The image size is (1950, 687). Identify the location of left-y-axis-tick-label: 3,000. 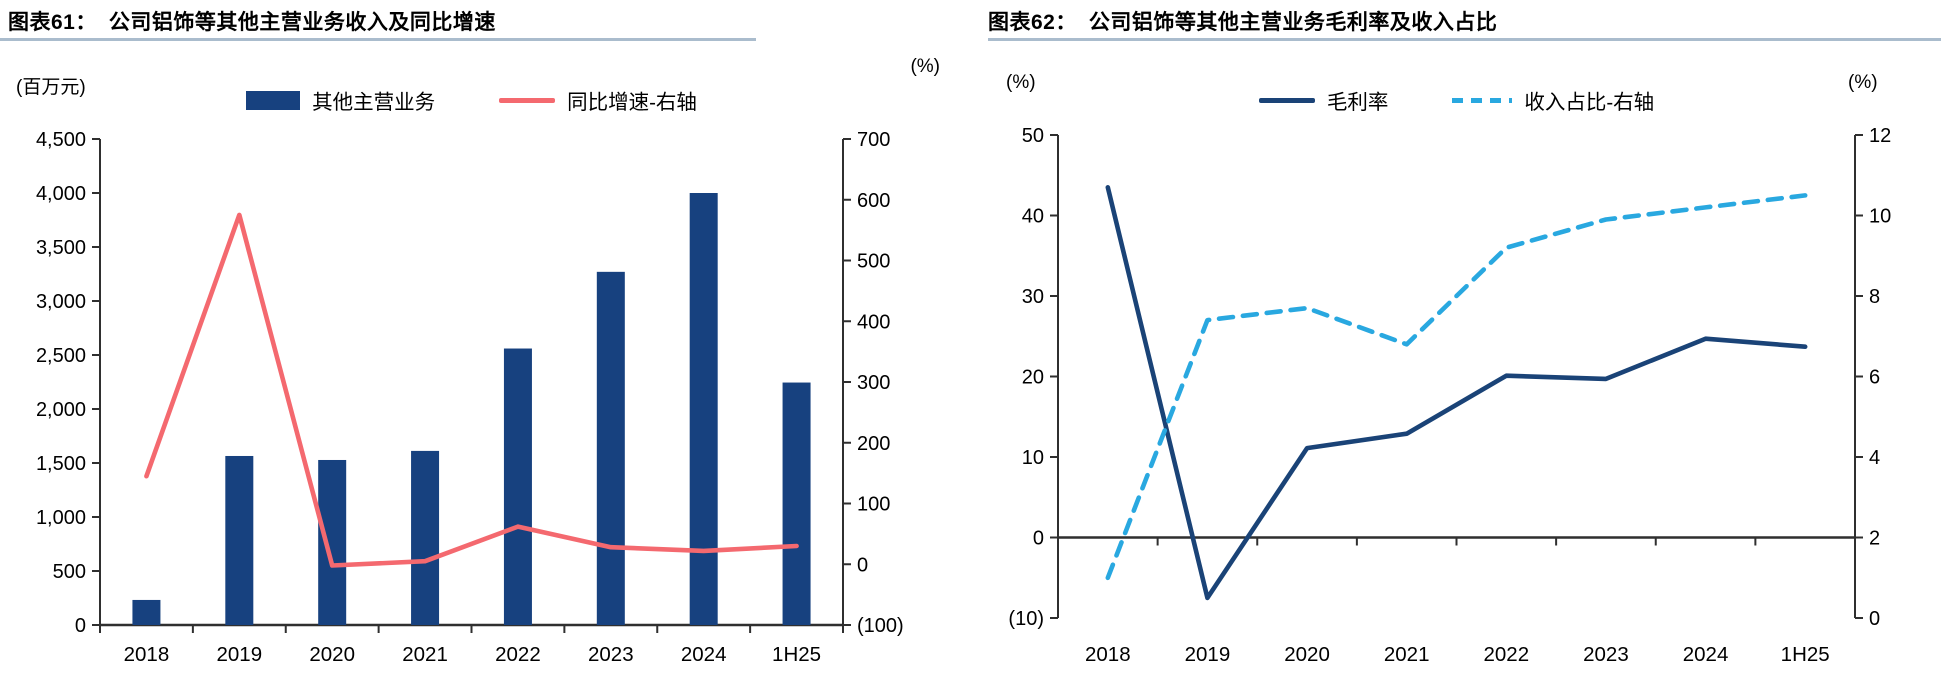
(61, 302).